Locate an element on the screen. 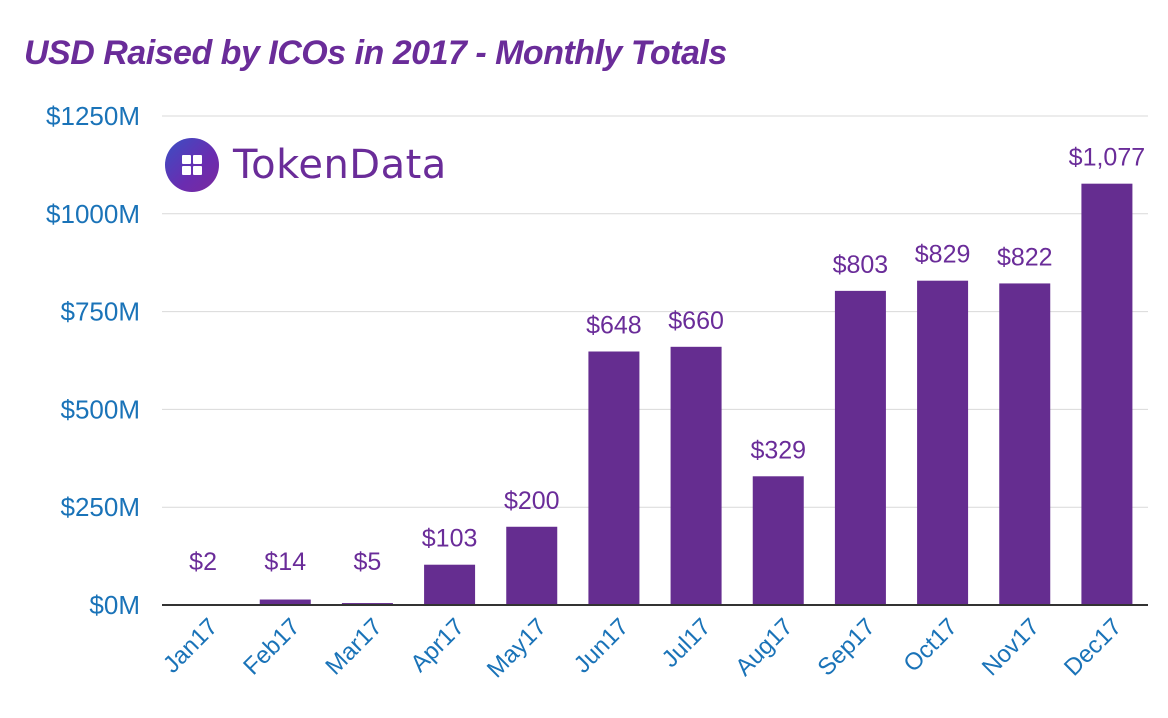 The width and height of the screenshot is (1168, 718). y-axis-tick-labels: $0M $250M $500M $750M $1000M $1250M is located at coordinates (93, 360).